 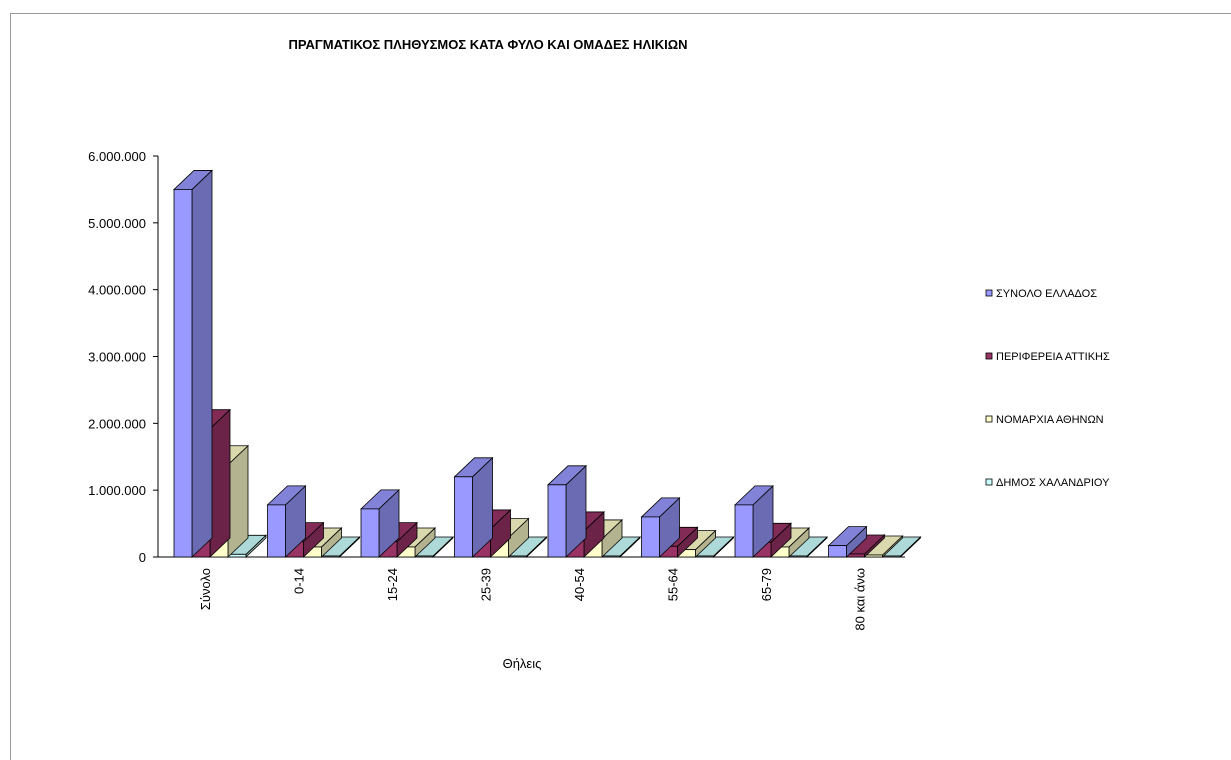 What do you see at coordinates (117, 290) in the screenshot?
I see `y-tick-label: 4.000.000` at bounding box center [117, 290].